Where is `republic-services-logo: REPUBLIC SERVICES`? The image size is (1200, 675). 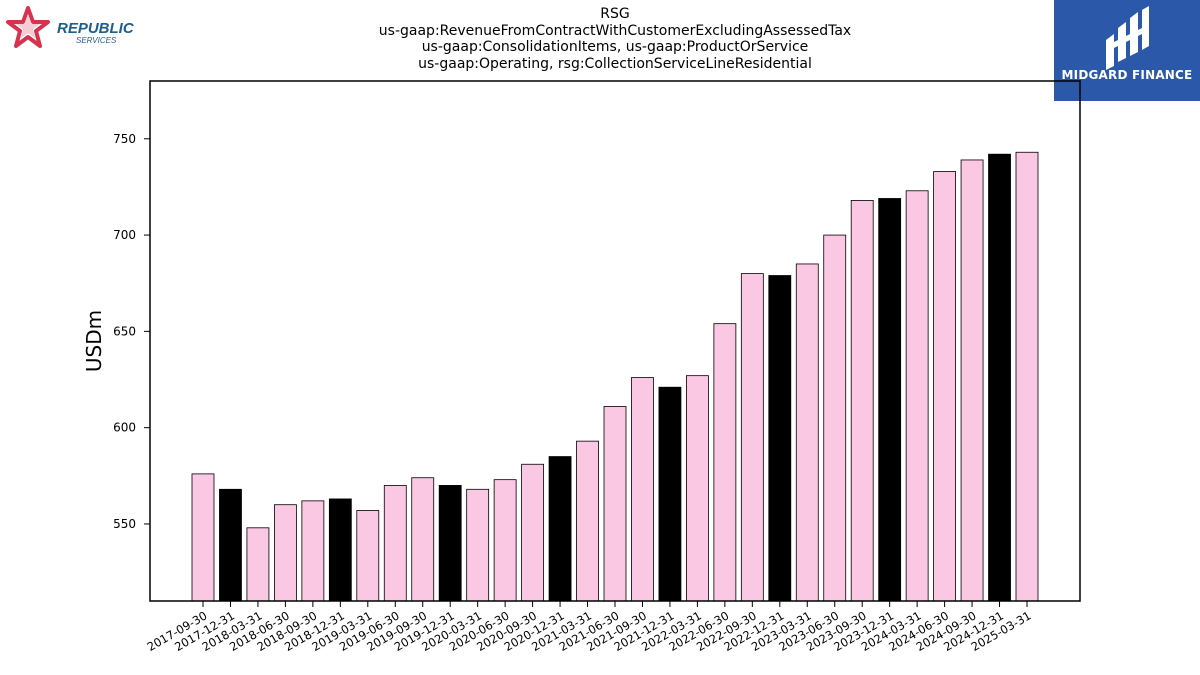
republic-services-logo: REPUBLIC SERVICES is located at coordinates (74, 30).